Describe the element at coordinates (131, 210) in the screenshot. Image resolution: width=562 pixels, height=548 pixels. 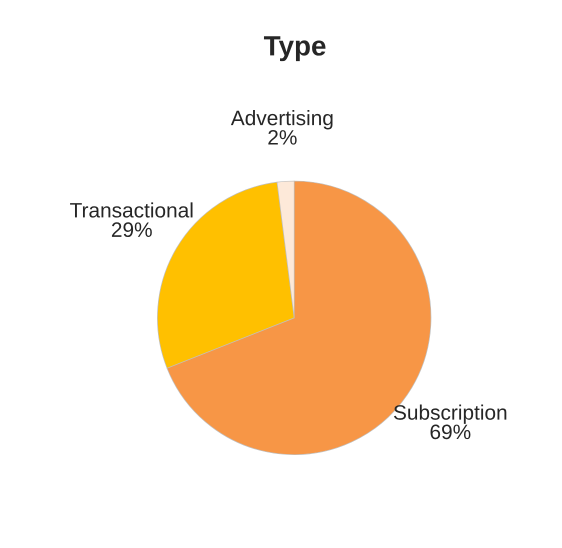
I see `slice-label: Transactional` at that location.